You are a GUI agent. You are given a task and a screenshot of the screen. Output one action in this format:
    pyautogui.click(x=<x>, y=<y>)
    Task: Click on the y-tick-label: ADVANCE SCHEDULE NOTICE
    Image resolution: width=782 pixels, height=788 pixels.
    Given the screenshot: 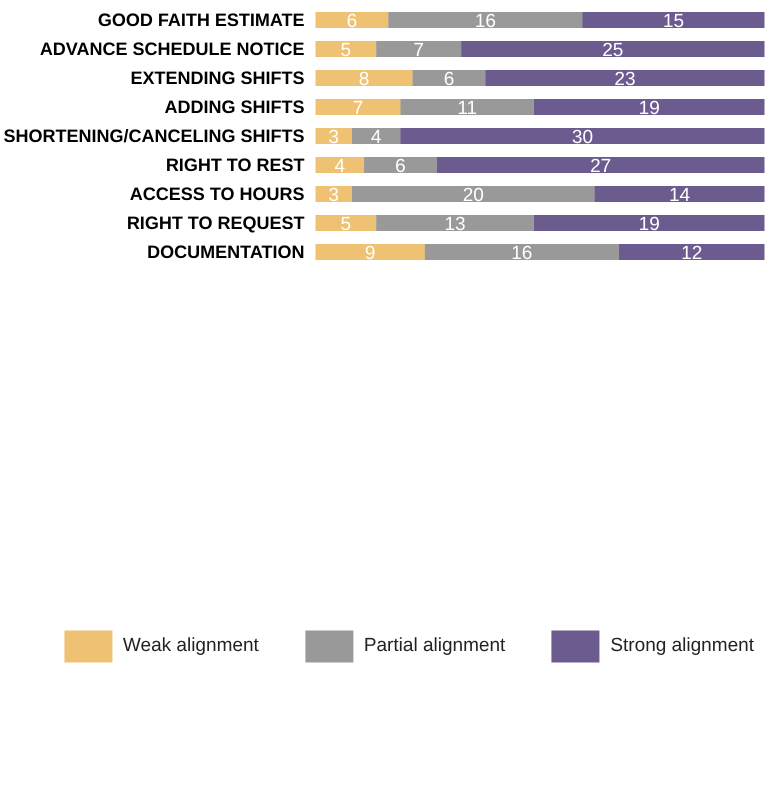 What is the action you would take?
    pyautogui.click(x=172, y=49)
    